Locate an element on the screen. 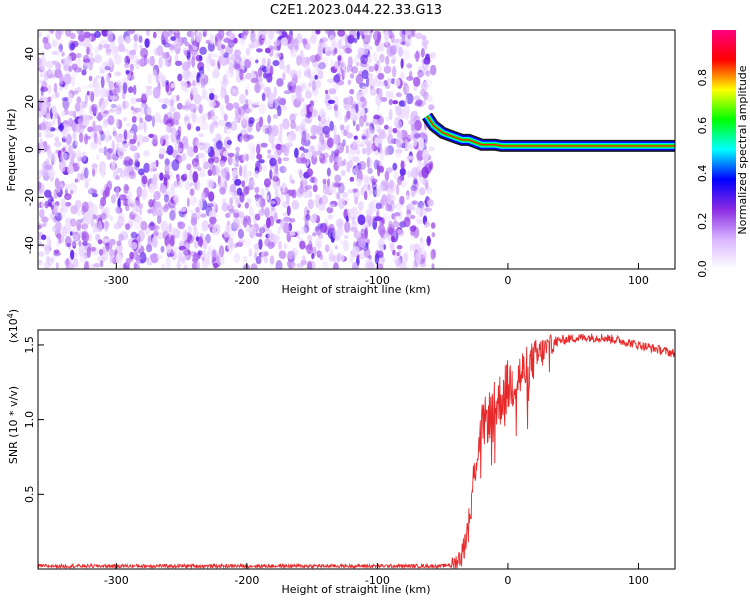 The height and width of the screenshot is (600, 750). y-tick-label: 20 is located at coordinates (29, 102).